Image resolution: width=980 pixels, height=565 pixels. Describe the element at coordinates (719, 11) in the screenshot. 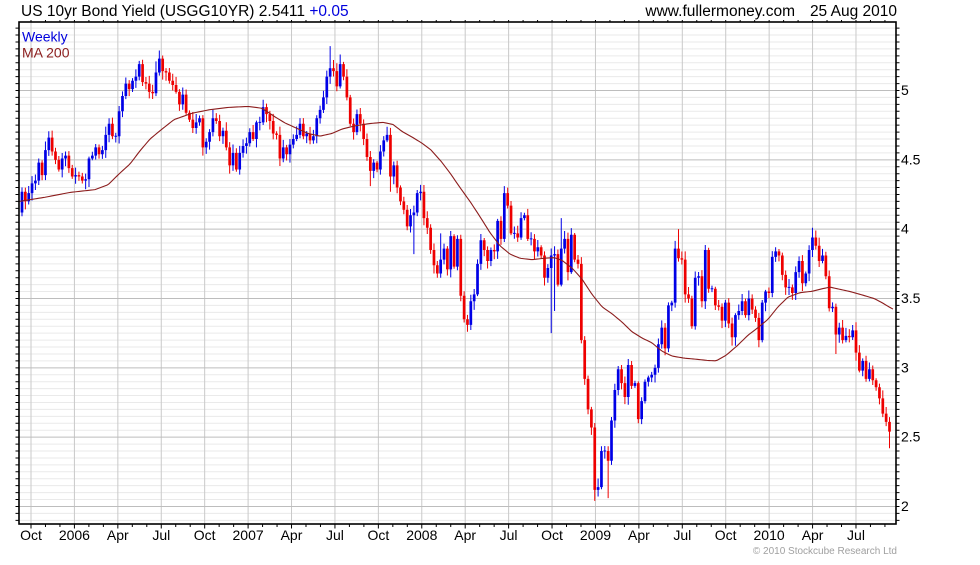

I see `svg-text: www.fullermoney.com` at that location.